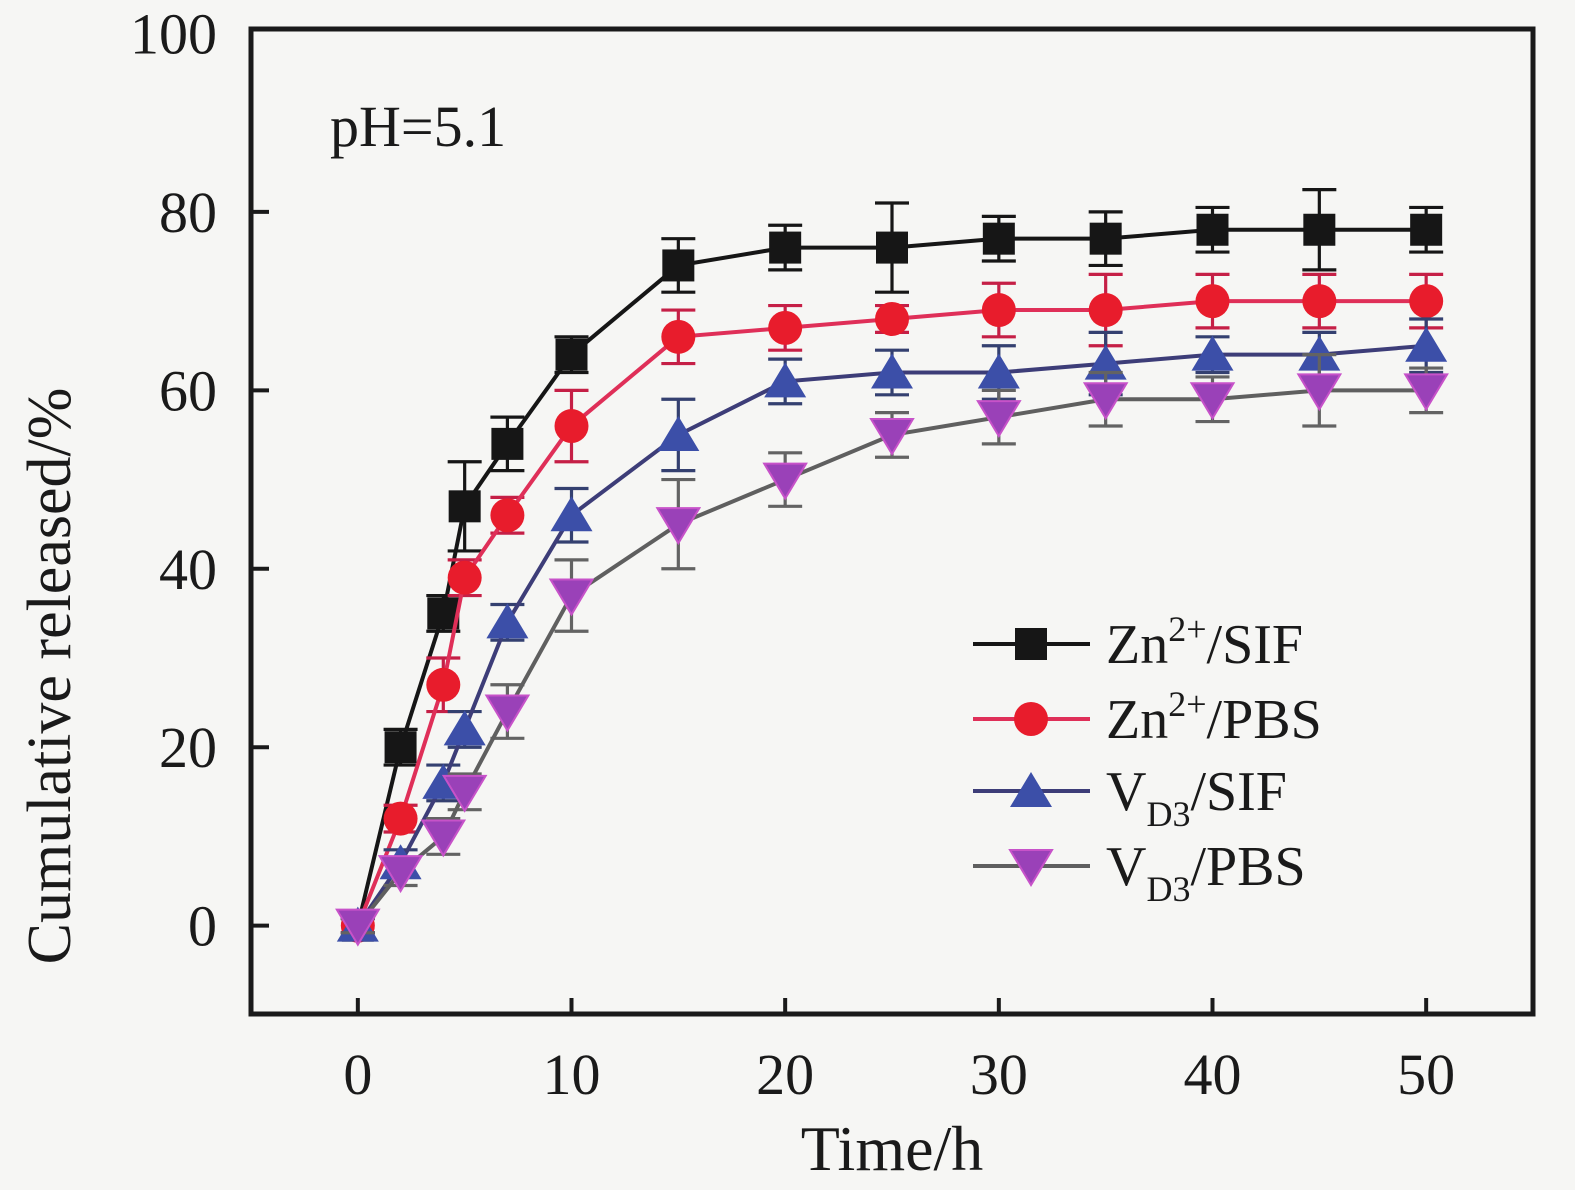  What do you see at coordinates (999, 1074) in the screenshot?
I see `x-axis-tick-label: 30` at bounding box center [999, 1074].